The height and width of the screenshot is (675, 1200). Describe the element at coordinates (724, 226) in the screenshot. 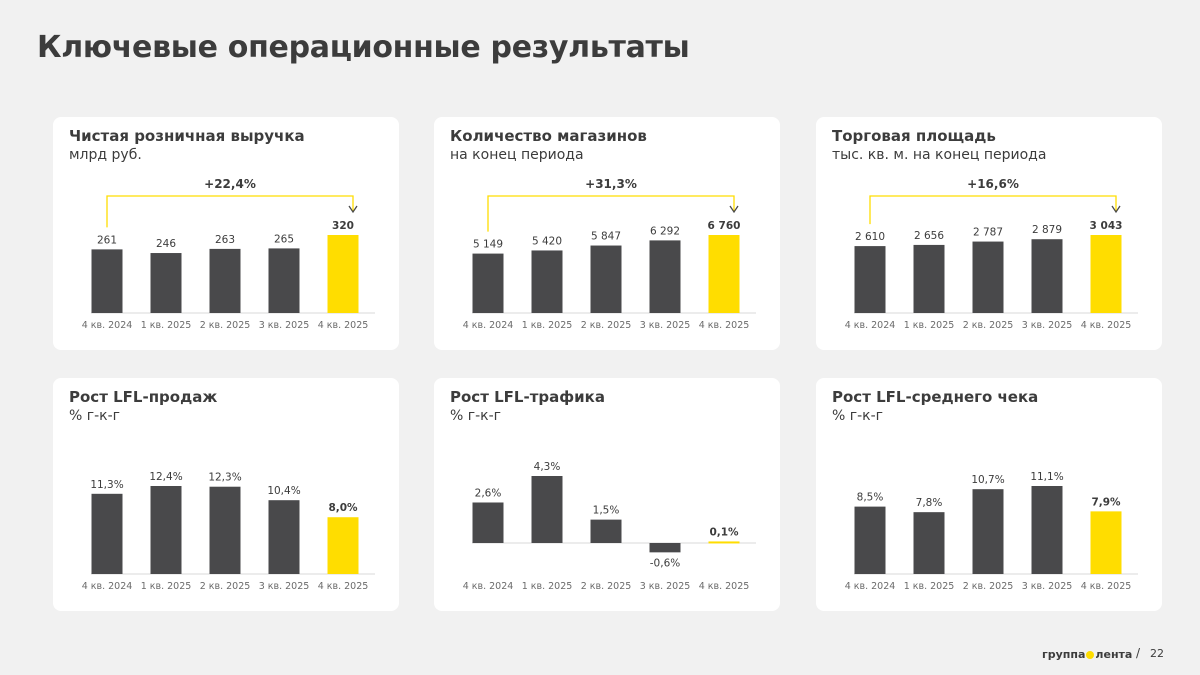

I see `data-label: 6 760` at that location.